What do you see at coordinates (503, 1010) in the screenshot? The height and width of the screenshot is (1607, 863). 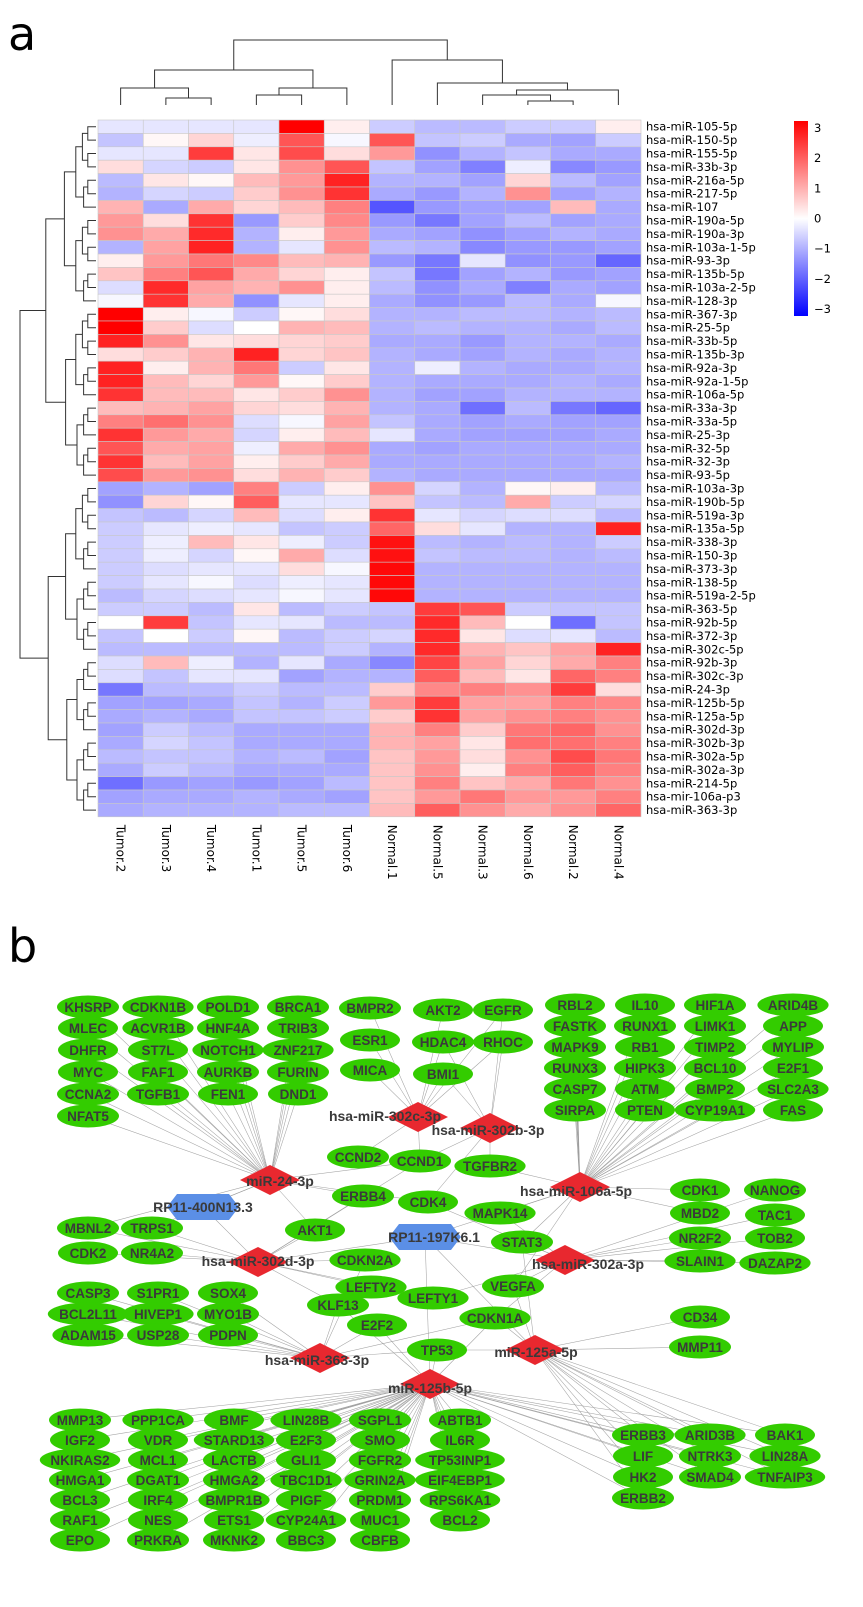 I see `gene-label: EGFR` at bounding box center [503, 1010].